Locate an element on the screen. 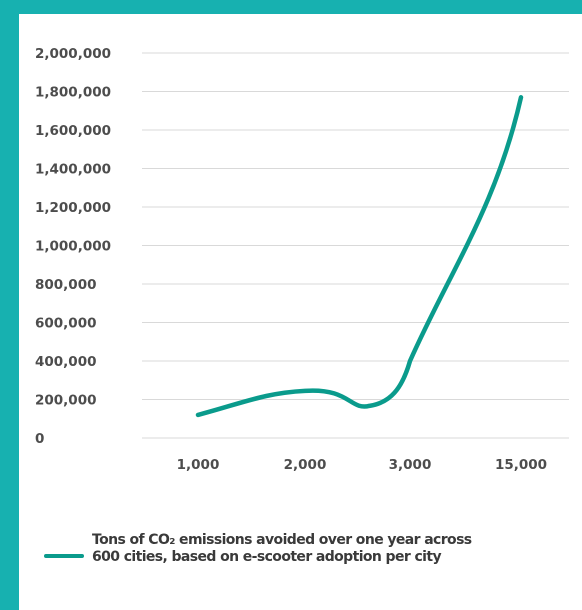 Image resolution: width=582 pixels, height=610 pixels. y-tick-label: 2,000,000 is located at coordinates (73, 54).